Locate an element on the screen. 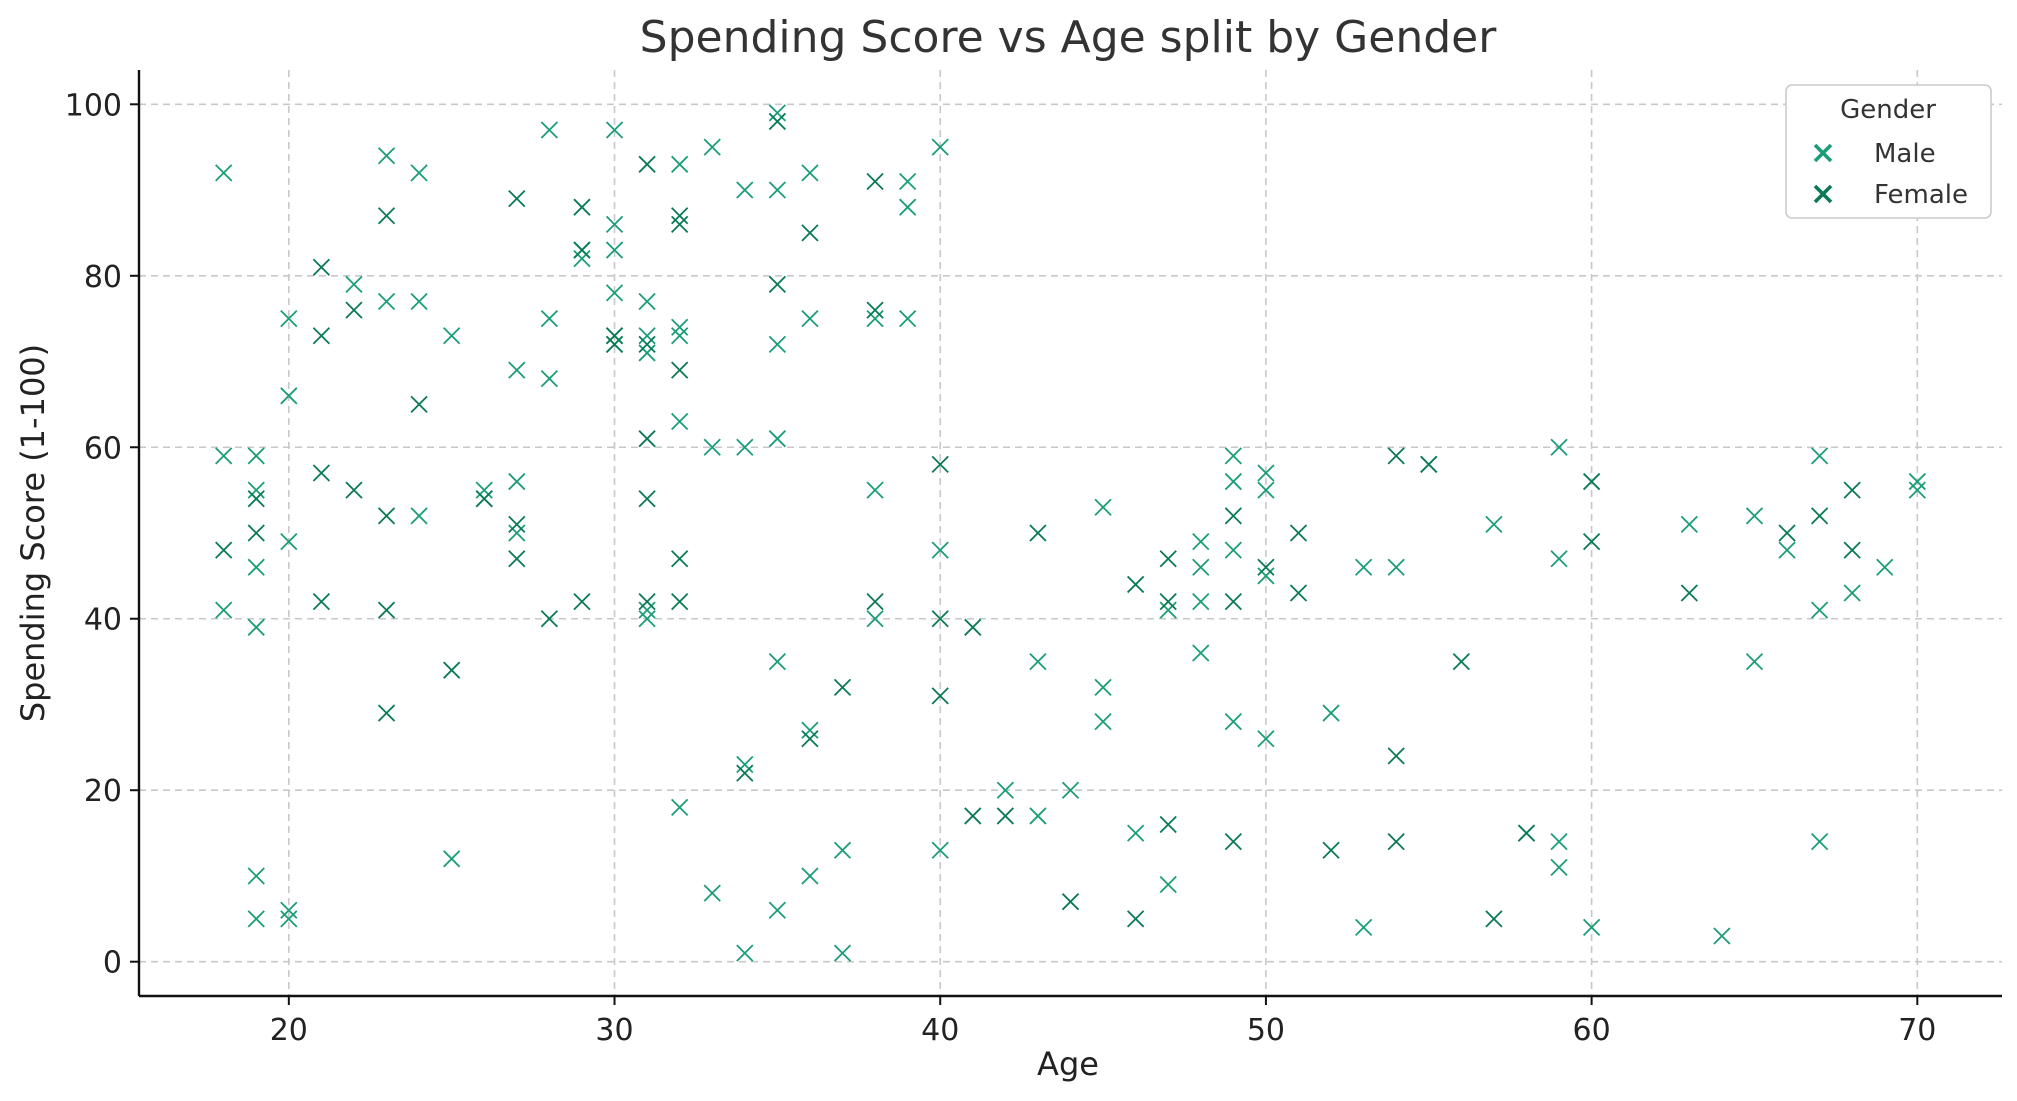  y-tick-label: 40 is located at coordinates (103, 620).